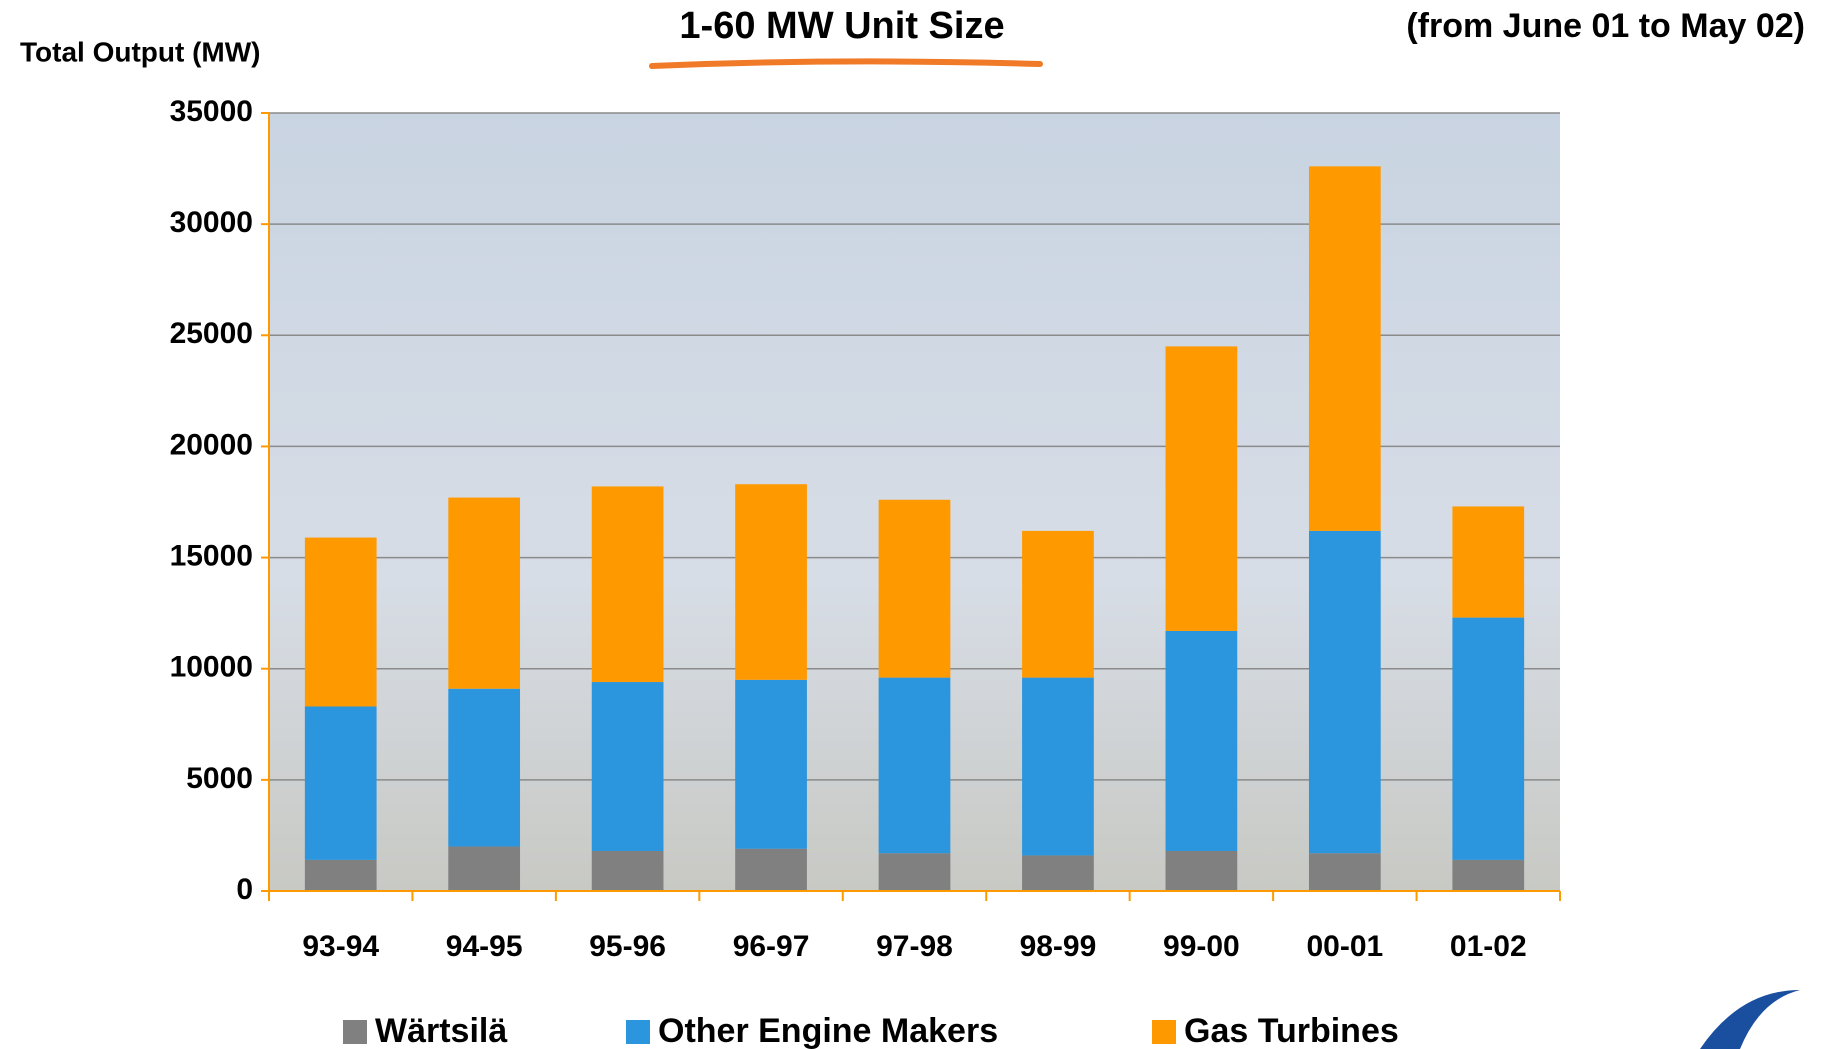  I want to click on x-tick-label: 00-01, so click(1344, 946).